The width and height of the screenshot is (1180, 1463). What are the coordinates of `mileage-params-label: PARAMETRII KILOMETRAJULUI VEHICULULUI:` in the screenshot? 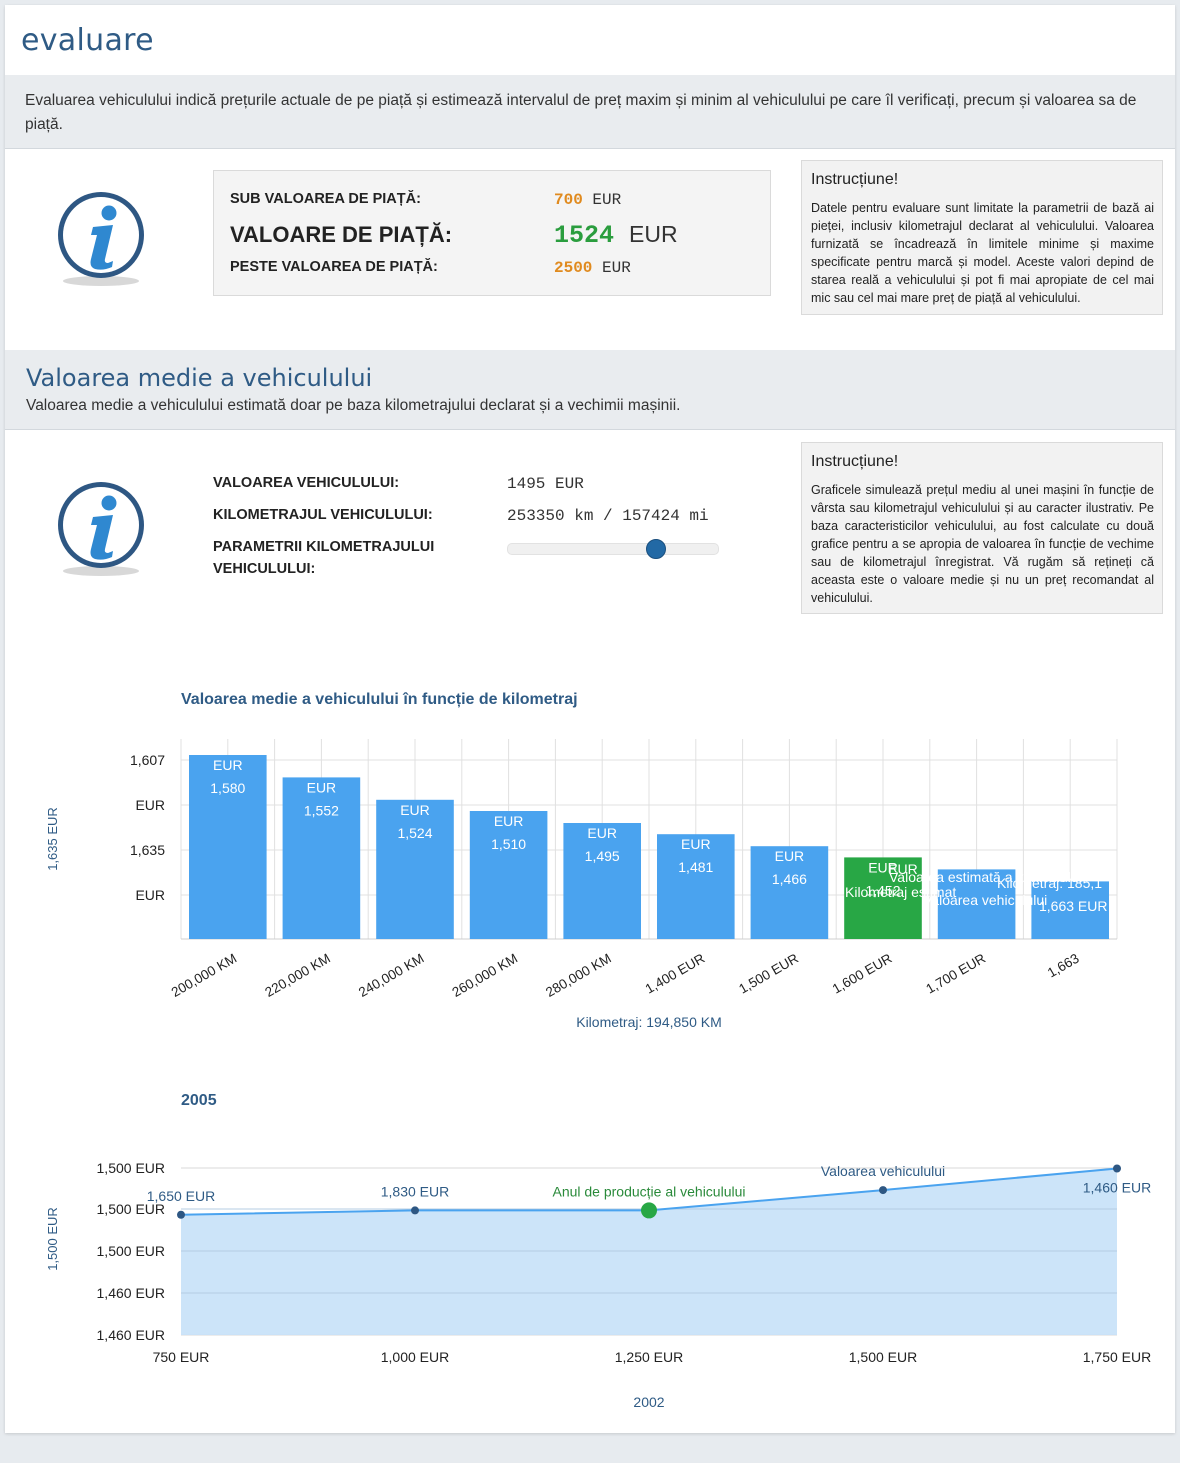 It's located at (323, 558).